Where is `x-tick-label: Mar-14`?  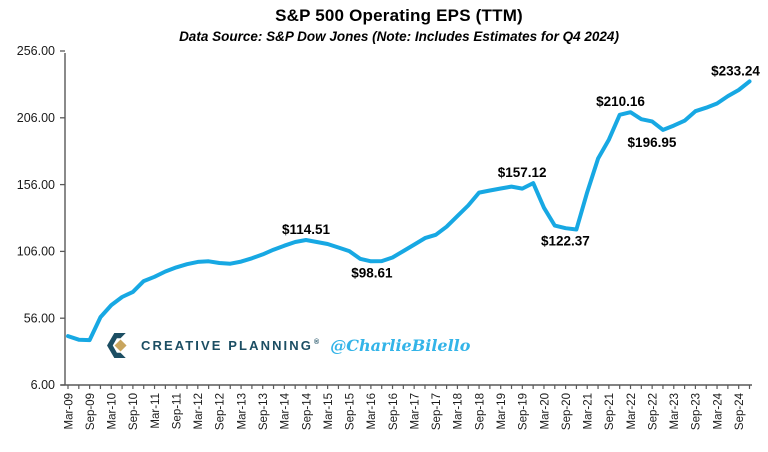 x-tick-label: Mar-14 is located at coordinates (286, 410).